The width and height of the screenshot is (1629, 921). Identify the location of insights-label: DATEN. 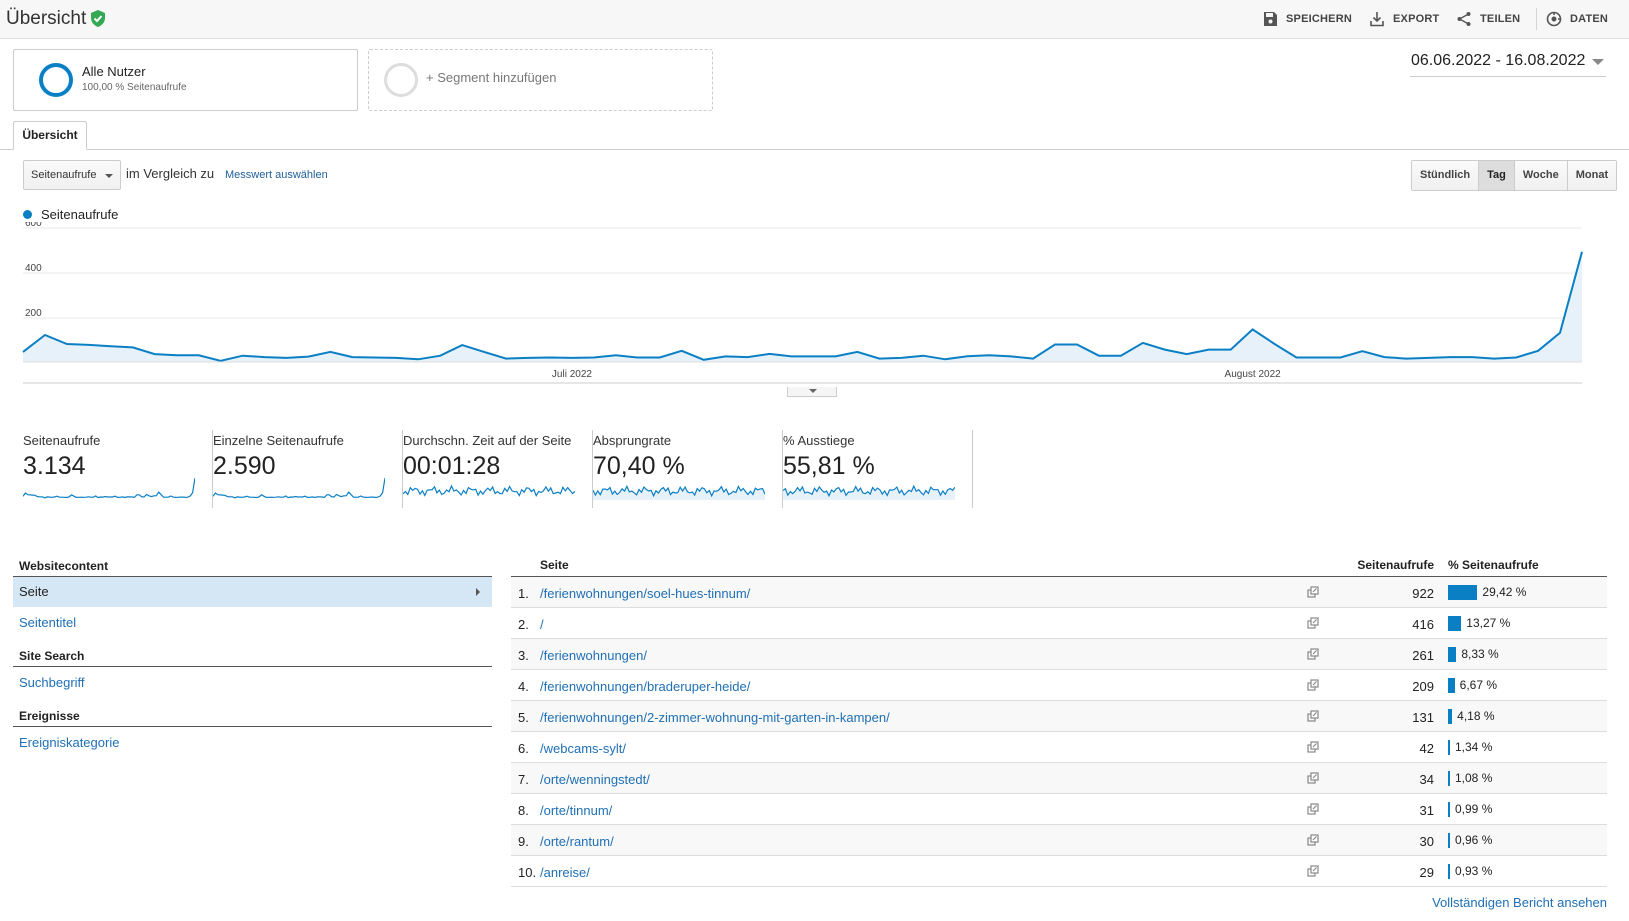
(1589, 19).